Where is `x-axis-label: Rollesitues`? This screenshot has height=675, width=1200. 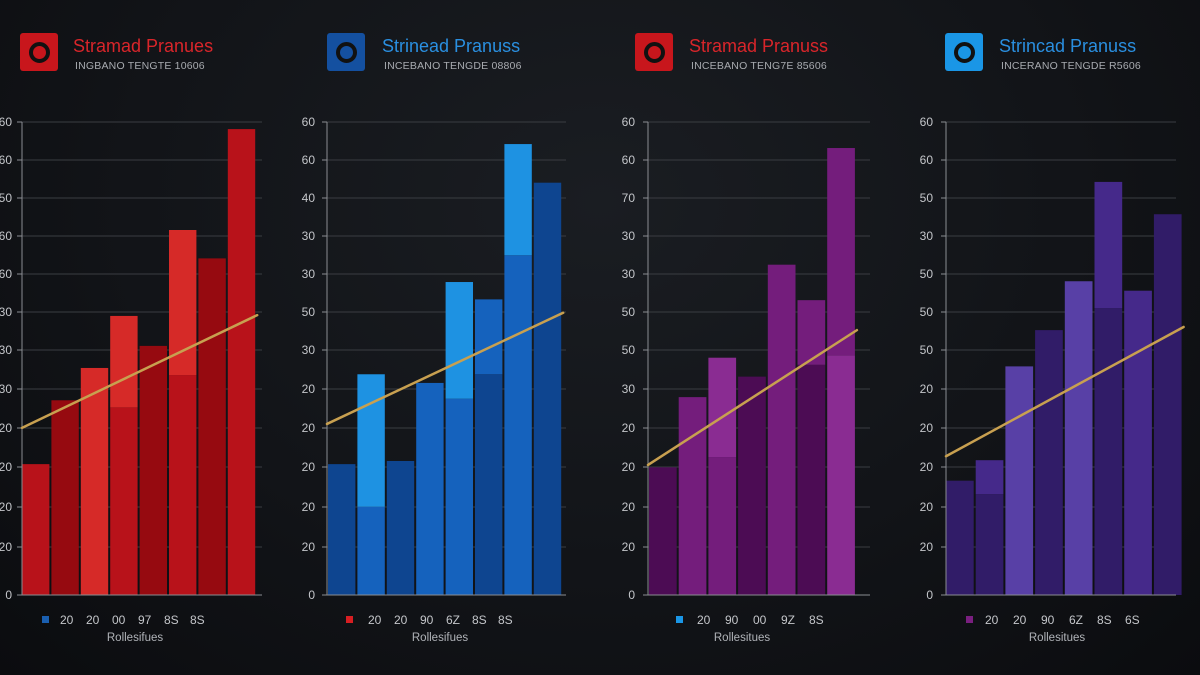
x-axis-label: Rollesitues is located at coordinates (1057, 638).